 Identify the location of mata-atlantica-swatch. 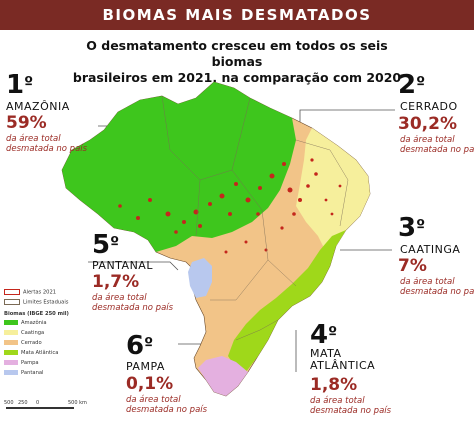
(11, 352).